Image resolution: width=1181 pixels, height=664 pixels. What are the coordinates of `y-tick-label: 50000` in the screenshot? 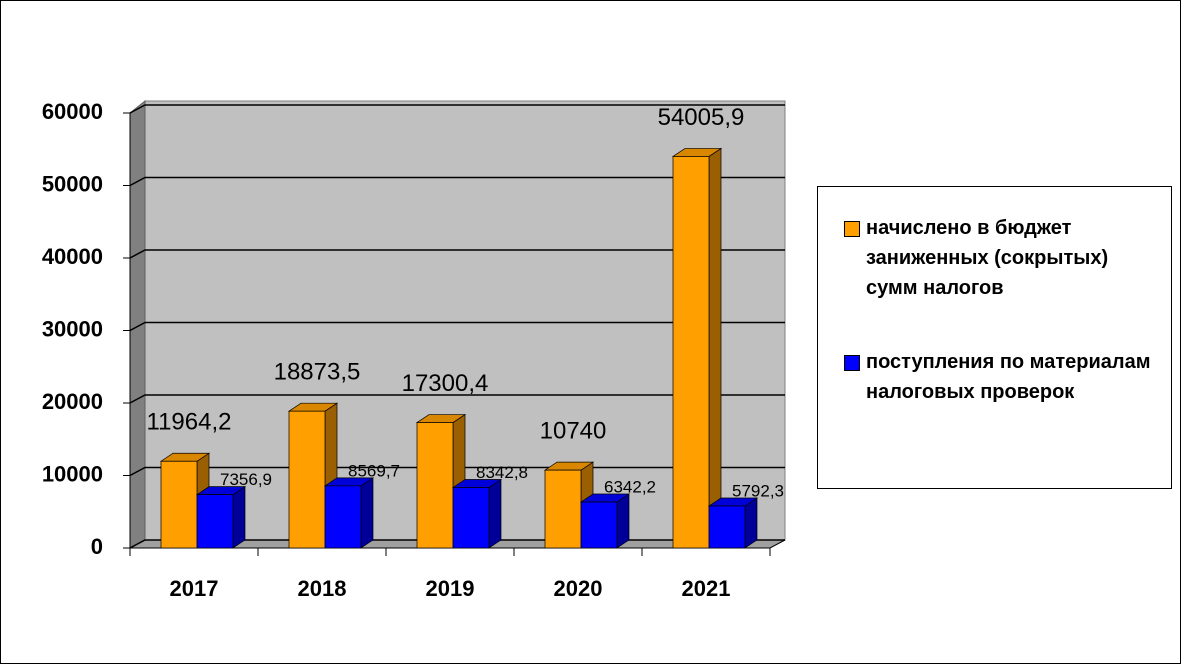 It's located at (72, 183).